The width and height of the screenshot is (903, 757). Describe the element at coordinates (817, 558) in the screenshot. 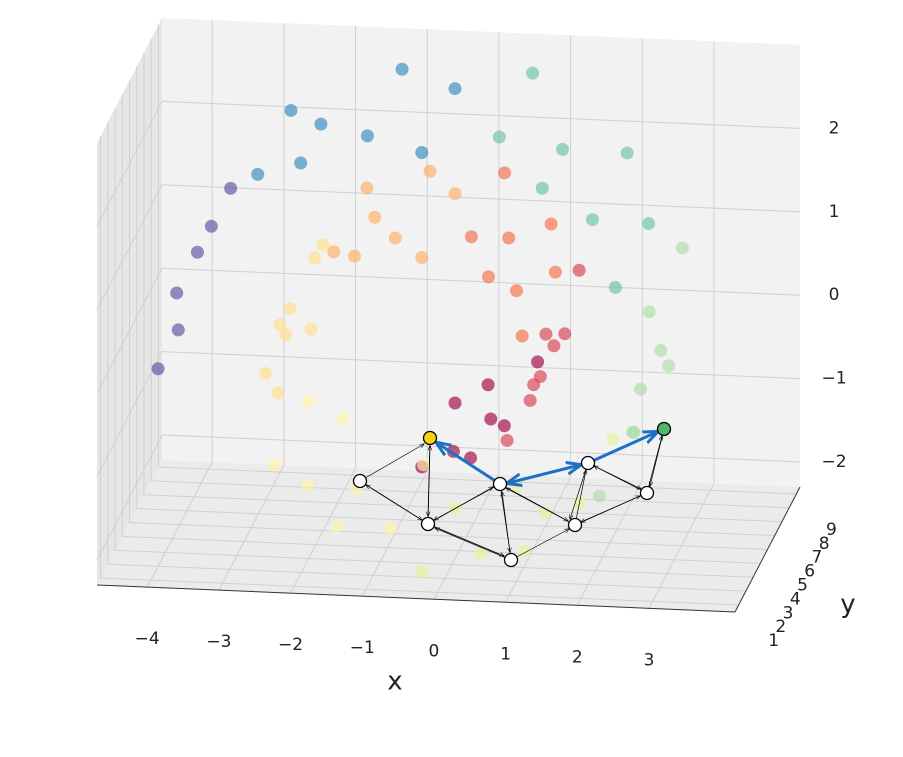

I see `y-tick-label: 7` at that location.